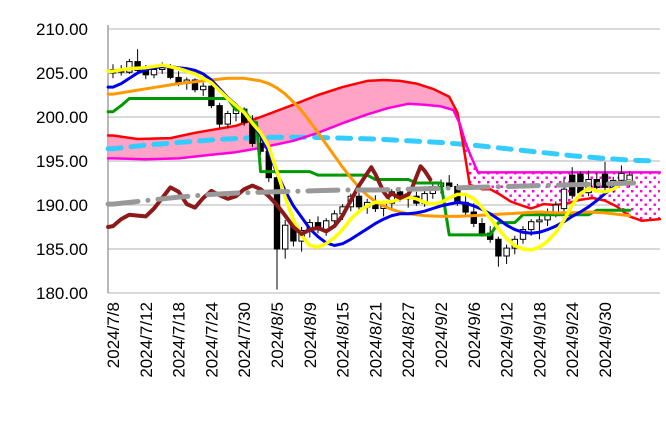 This screenshot has height=438, width=666. I want to click on y-axis-label: 195.00, so click(62, 161).